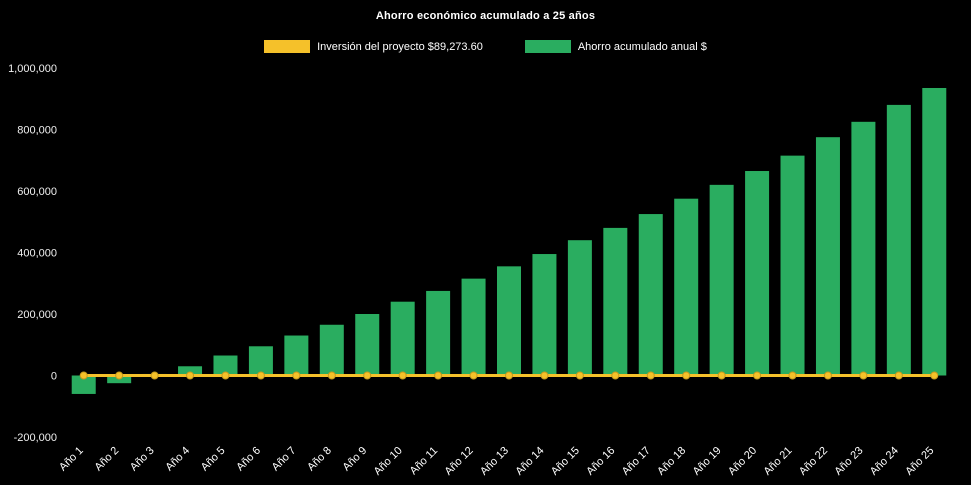 Image resolution: width=971 pixels, height=485 pixels. I want to click on x-axis-label: Año 19, so click(707, 461).